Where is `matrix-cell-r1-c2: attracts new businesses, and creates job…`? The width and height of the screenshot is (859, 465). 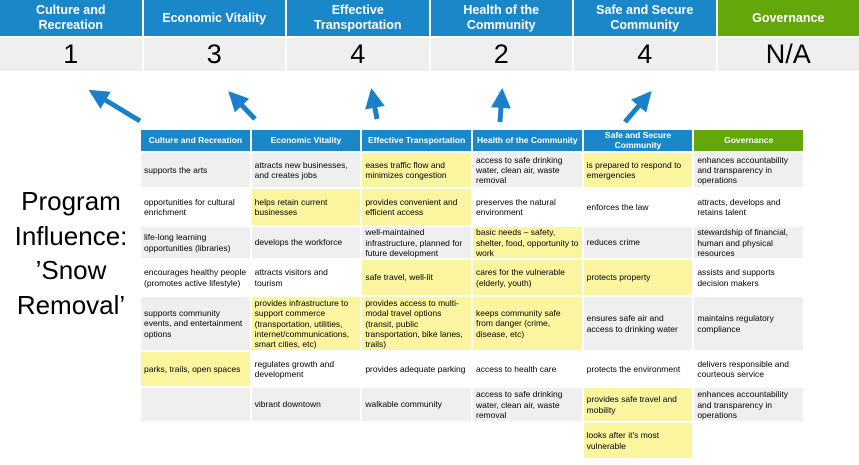
matrix-cell-r1-c2: attracts new businesses, and creates job… is located at coordinates (306, 170).